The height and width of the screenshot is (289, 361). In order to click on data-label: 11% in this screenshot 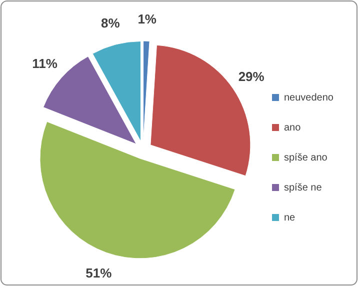, I will do `click(45, 63)`.